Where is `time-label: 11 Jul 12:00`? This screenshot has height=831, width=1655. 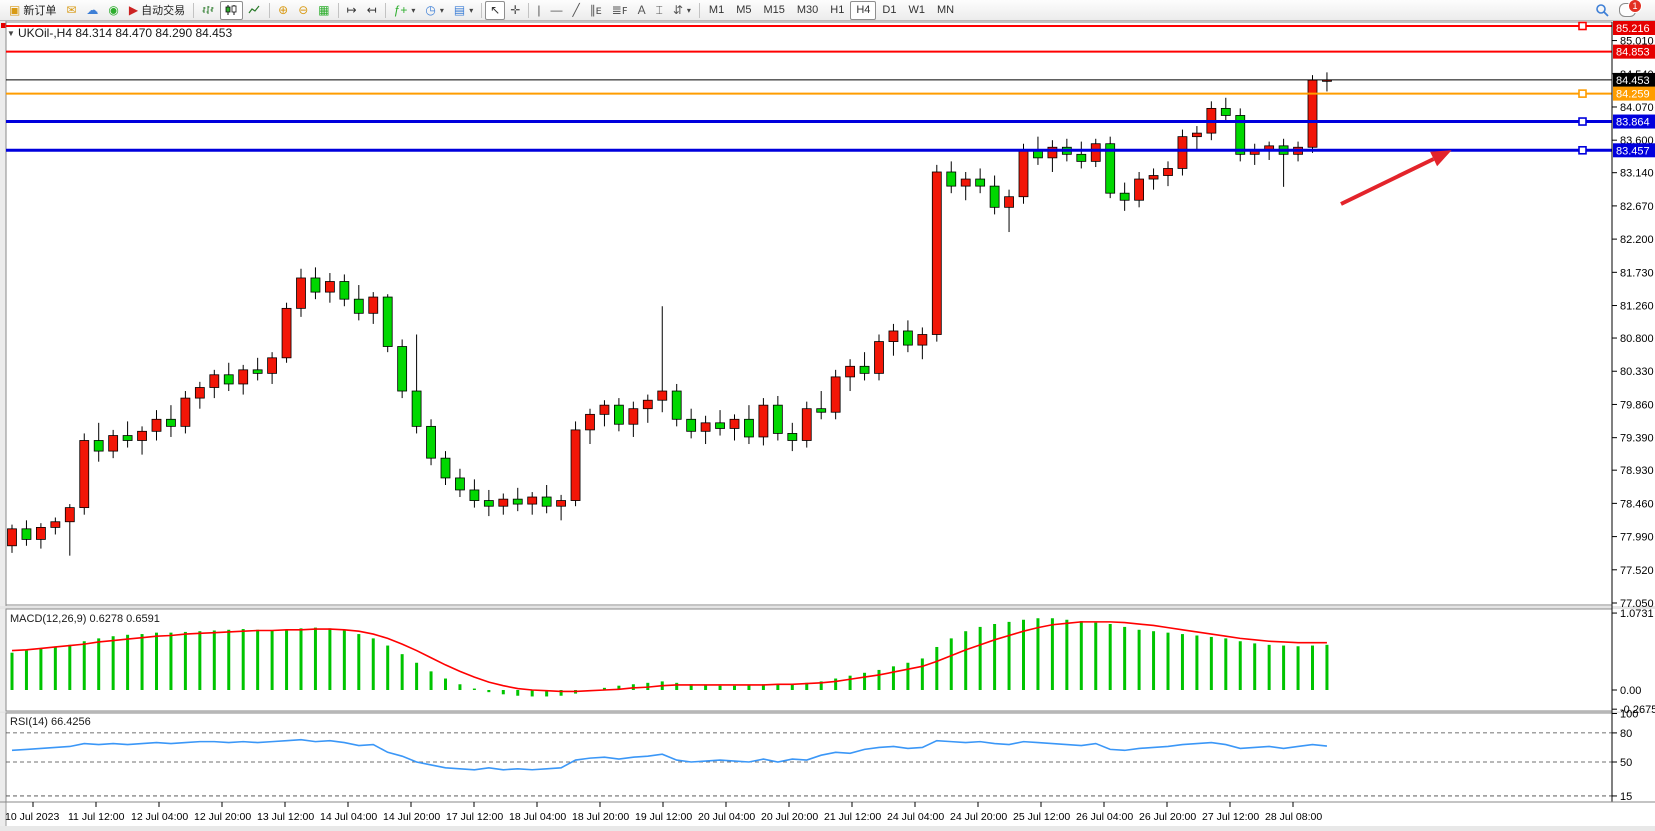
time-label: 11 Jul 12:00 is located at coordinates (96, 817).